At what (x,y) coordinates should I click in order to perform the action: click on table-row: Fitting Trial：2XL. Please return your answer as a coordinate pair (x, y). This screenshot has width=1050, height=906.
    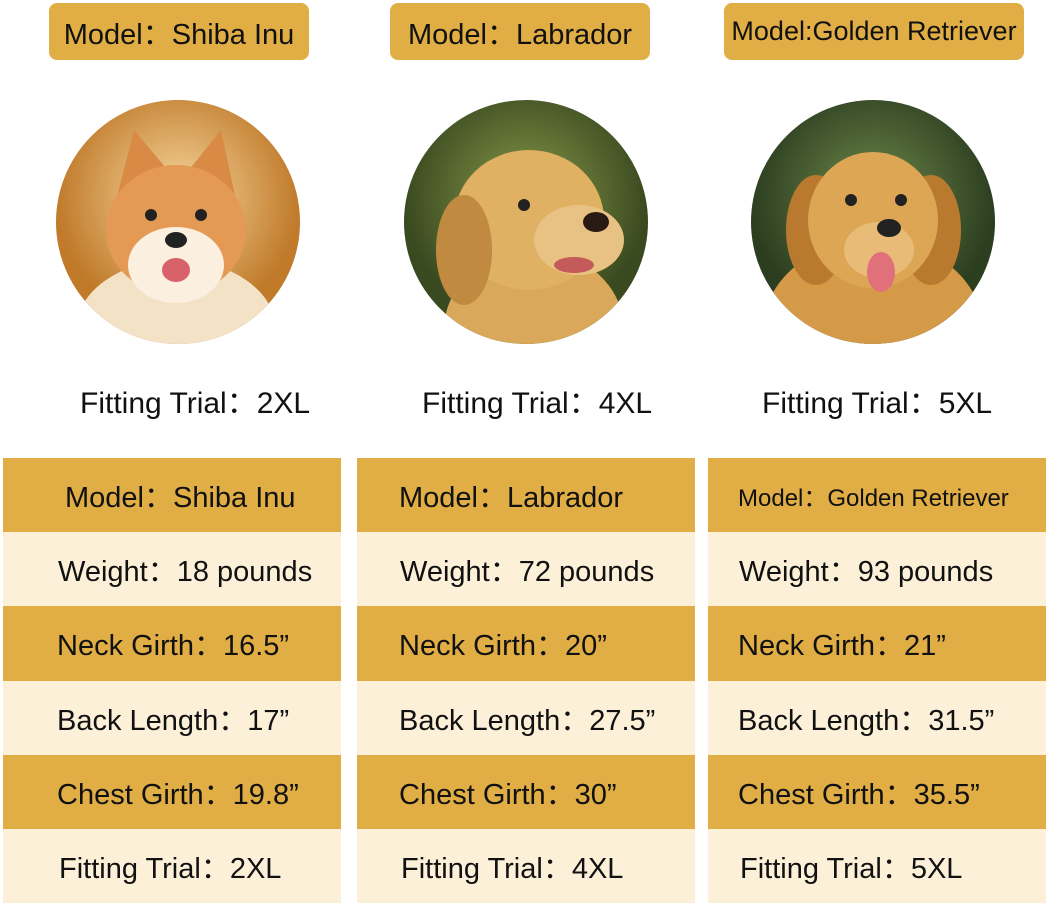
    Looking at the image, I should click on (172, 866).